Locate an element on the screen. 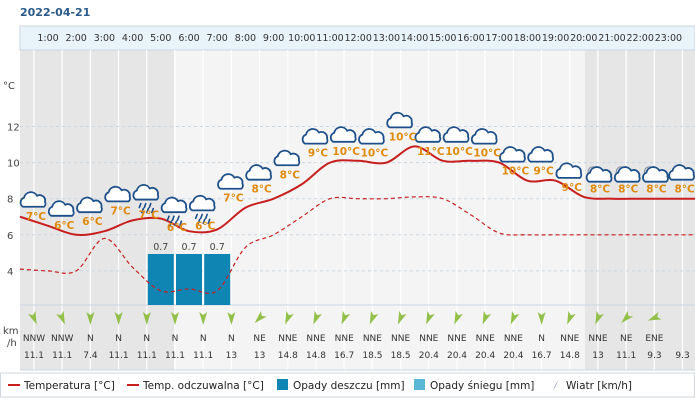 The height and width of the screenshot is (408, 695). y-axis-unit: °C is located at coordinates (9, 86).